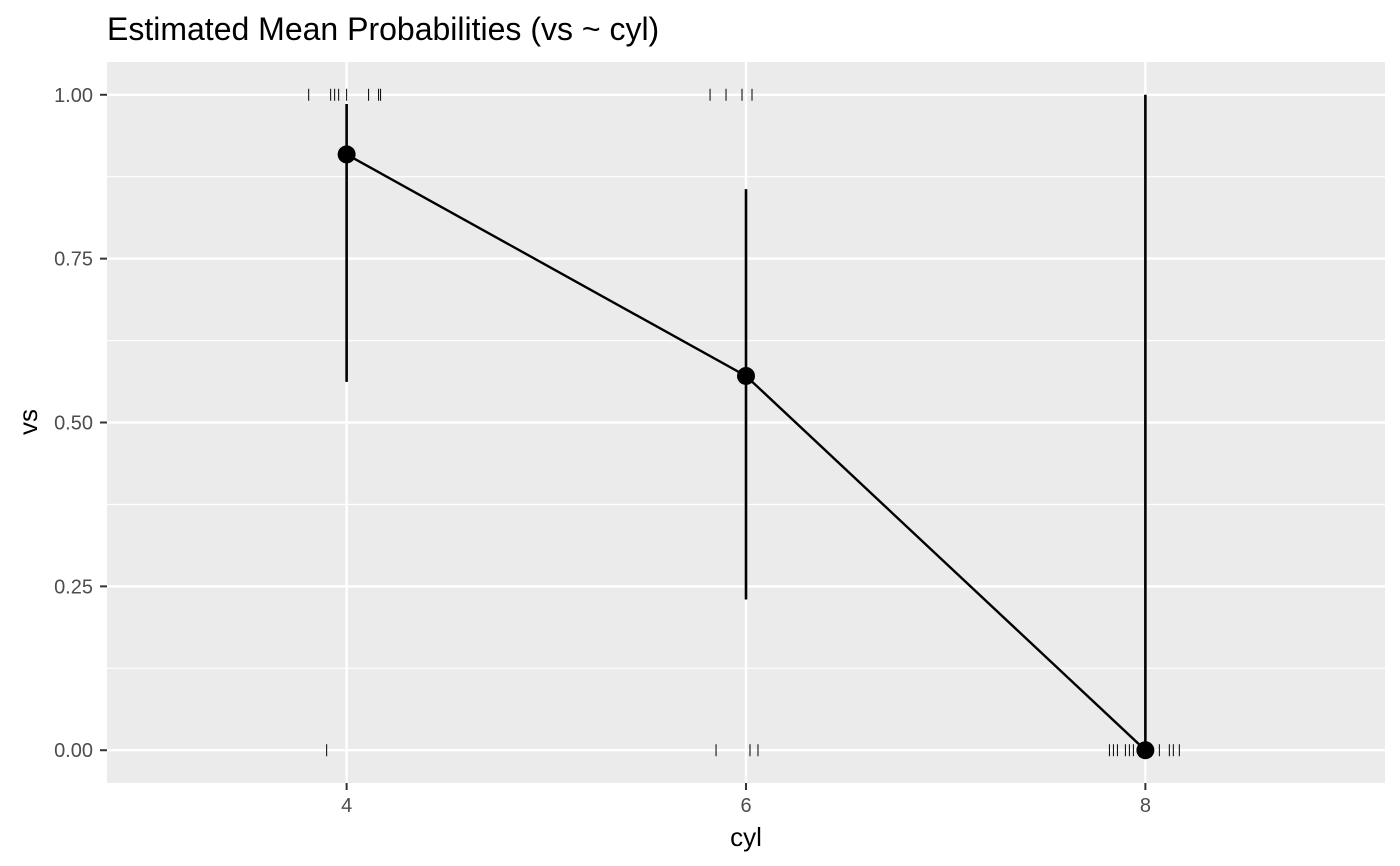  What do you see at coordinates (73, 751) in the screenshot?
I see `y-tick-label: 0.00` at bounding box center [73, 751].